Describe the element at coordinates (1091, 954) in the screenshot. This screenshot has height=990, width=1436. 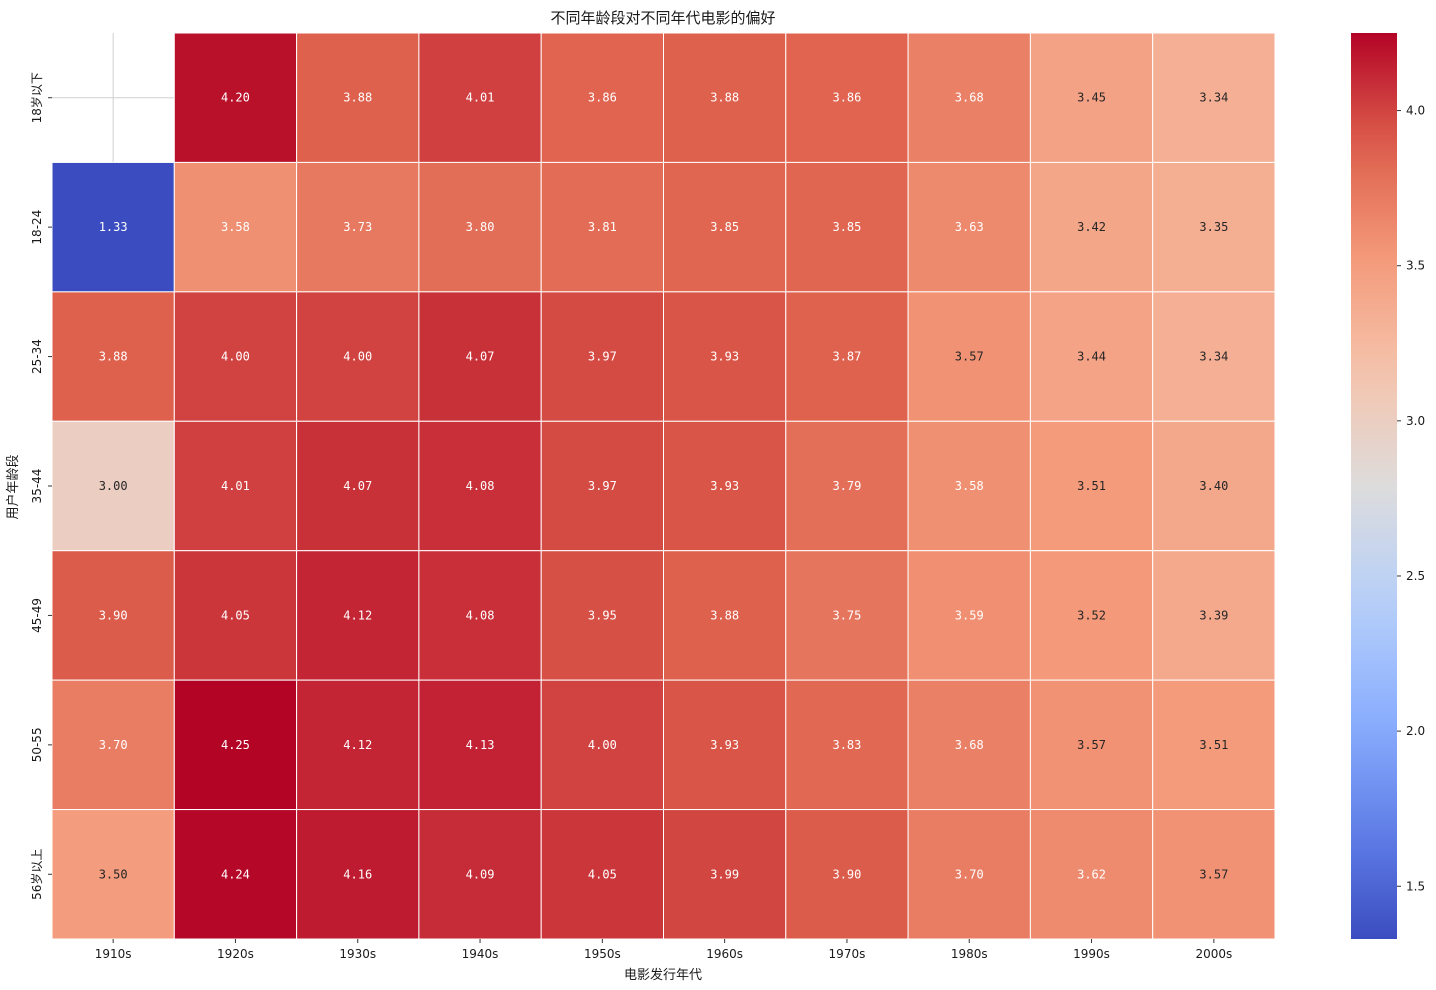
I see `x-tick-label: 1990s` at that location.